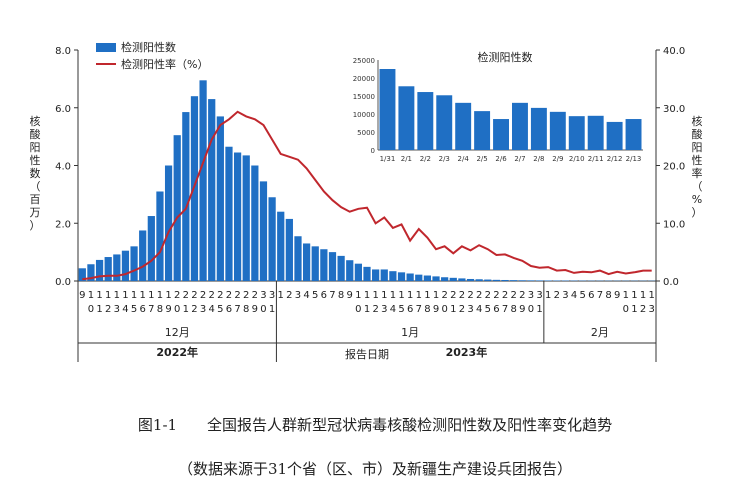 This screenshot has width=750, height=495. Describe the element at coordinates (373, 151) in the screenshot. I see `inset-y-tick-label: 0` at that location.